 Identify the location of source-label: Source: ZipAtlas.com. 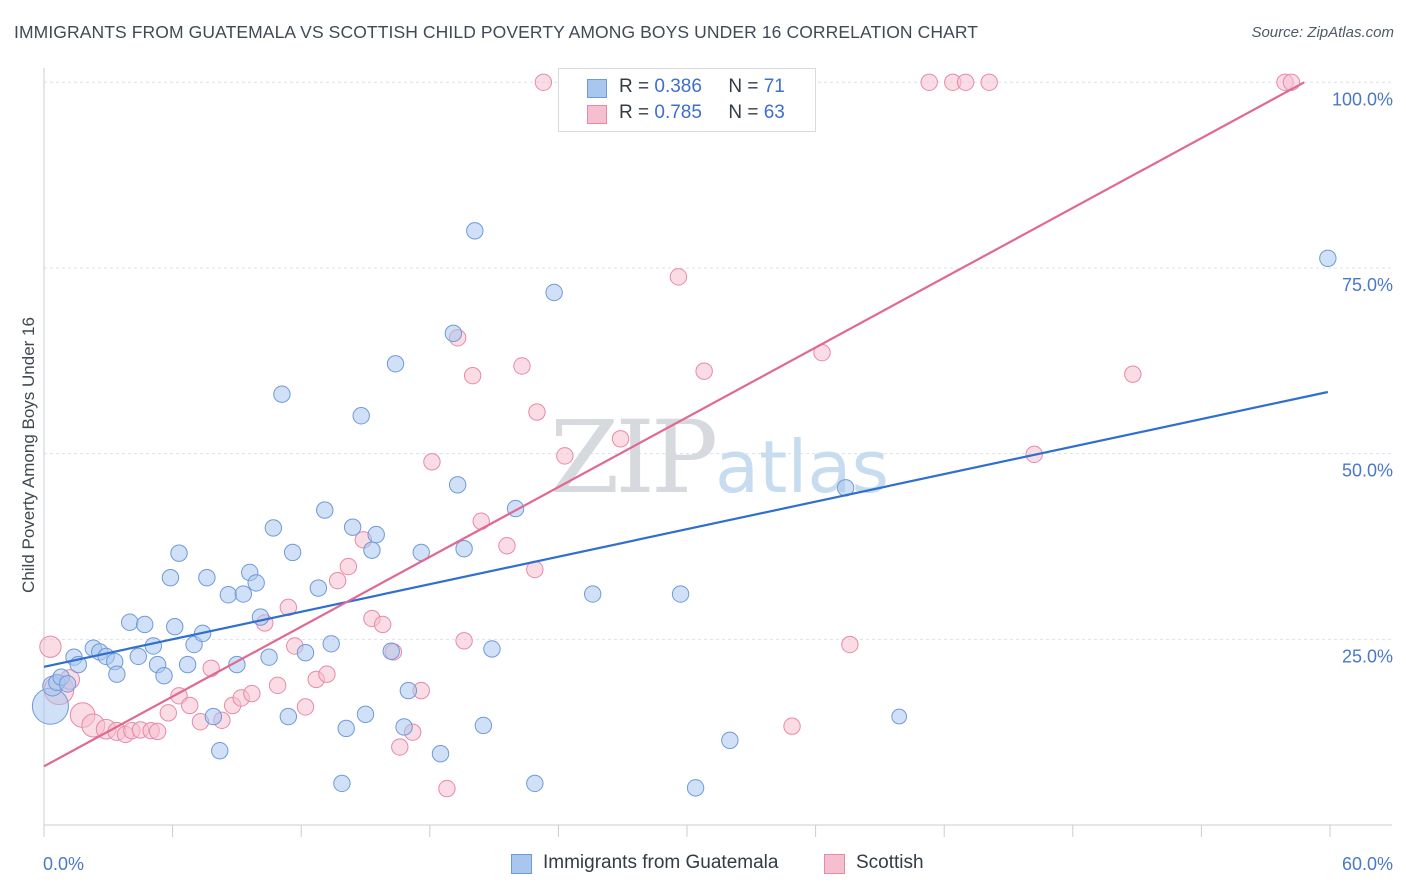
(1322, 32).